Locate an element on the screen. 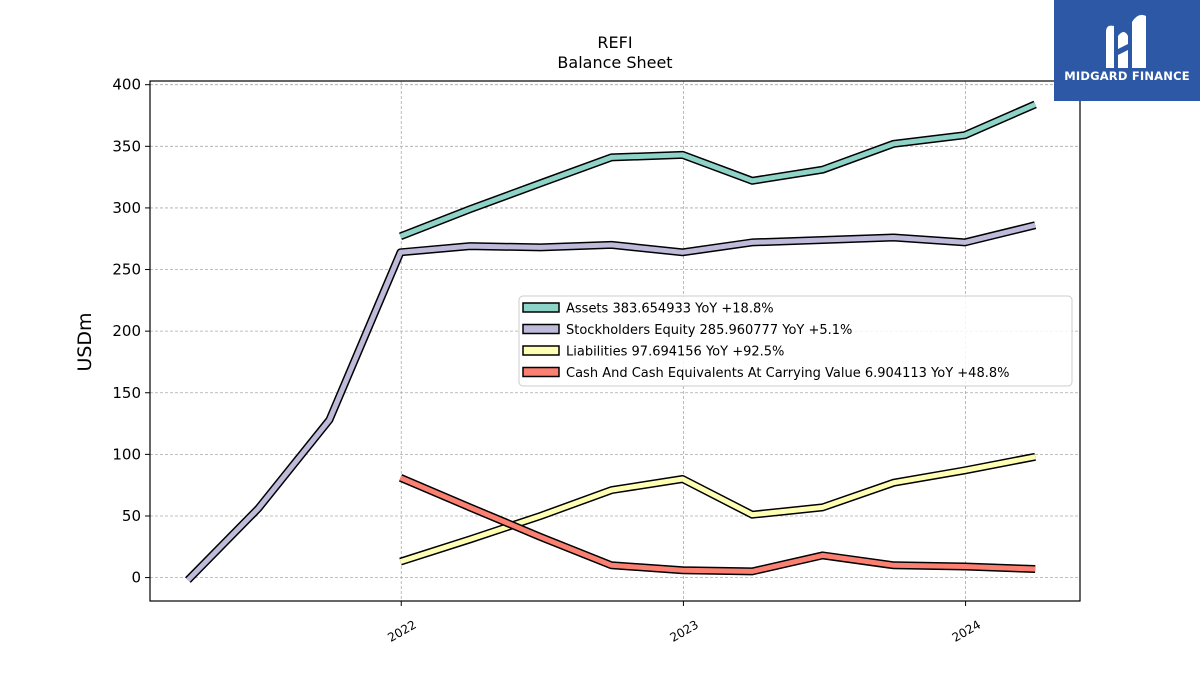  legend-box is located at coordinates (795, 341).